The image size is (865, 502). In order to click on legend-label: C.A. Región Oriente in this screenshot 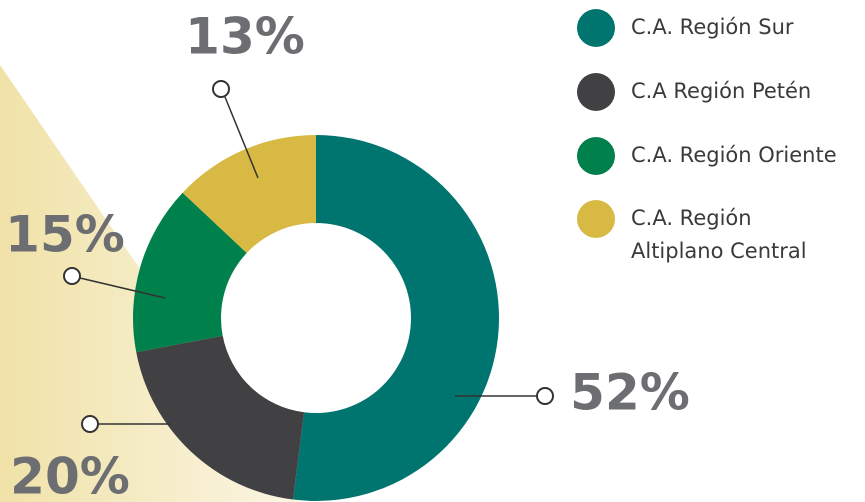, I will do `click(734, 155)`.